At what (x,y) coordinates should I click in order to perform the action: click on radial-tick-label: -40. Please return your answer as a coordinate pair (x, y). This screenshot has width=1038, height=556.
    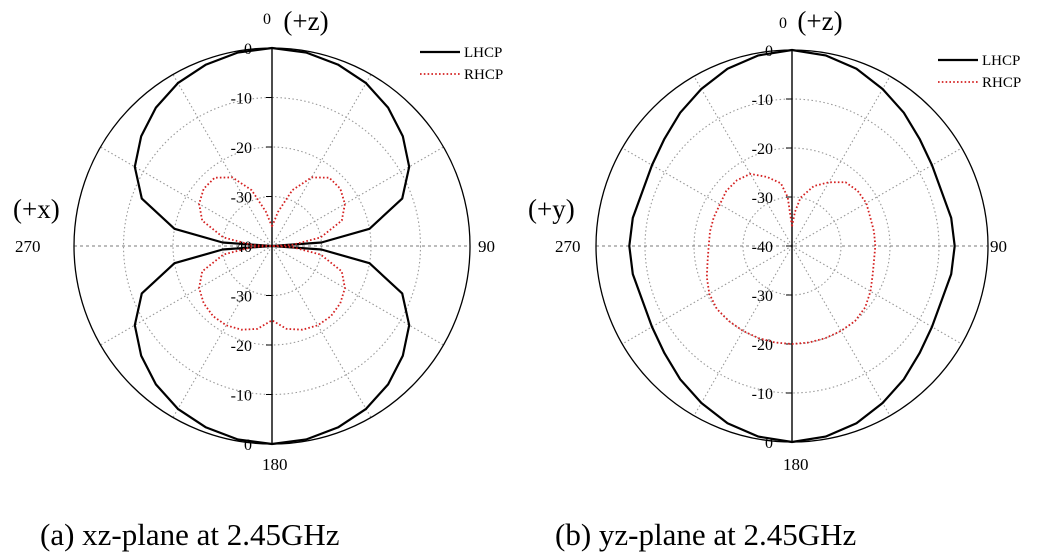
    Looking at the image, I should click on (762, 247).